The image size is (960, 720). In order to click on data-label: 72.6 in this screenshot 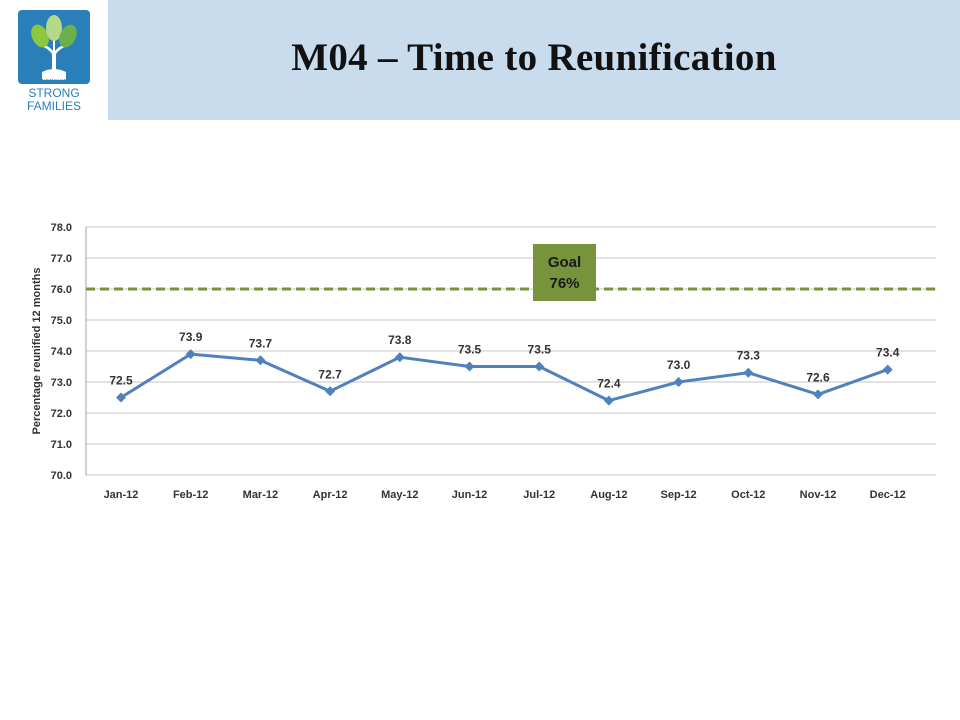, I will do `click(818, 377)`.